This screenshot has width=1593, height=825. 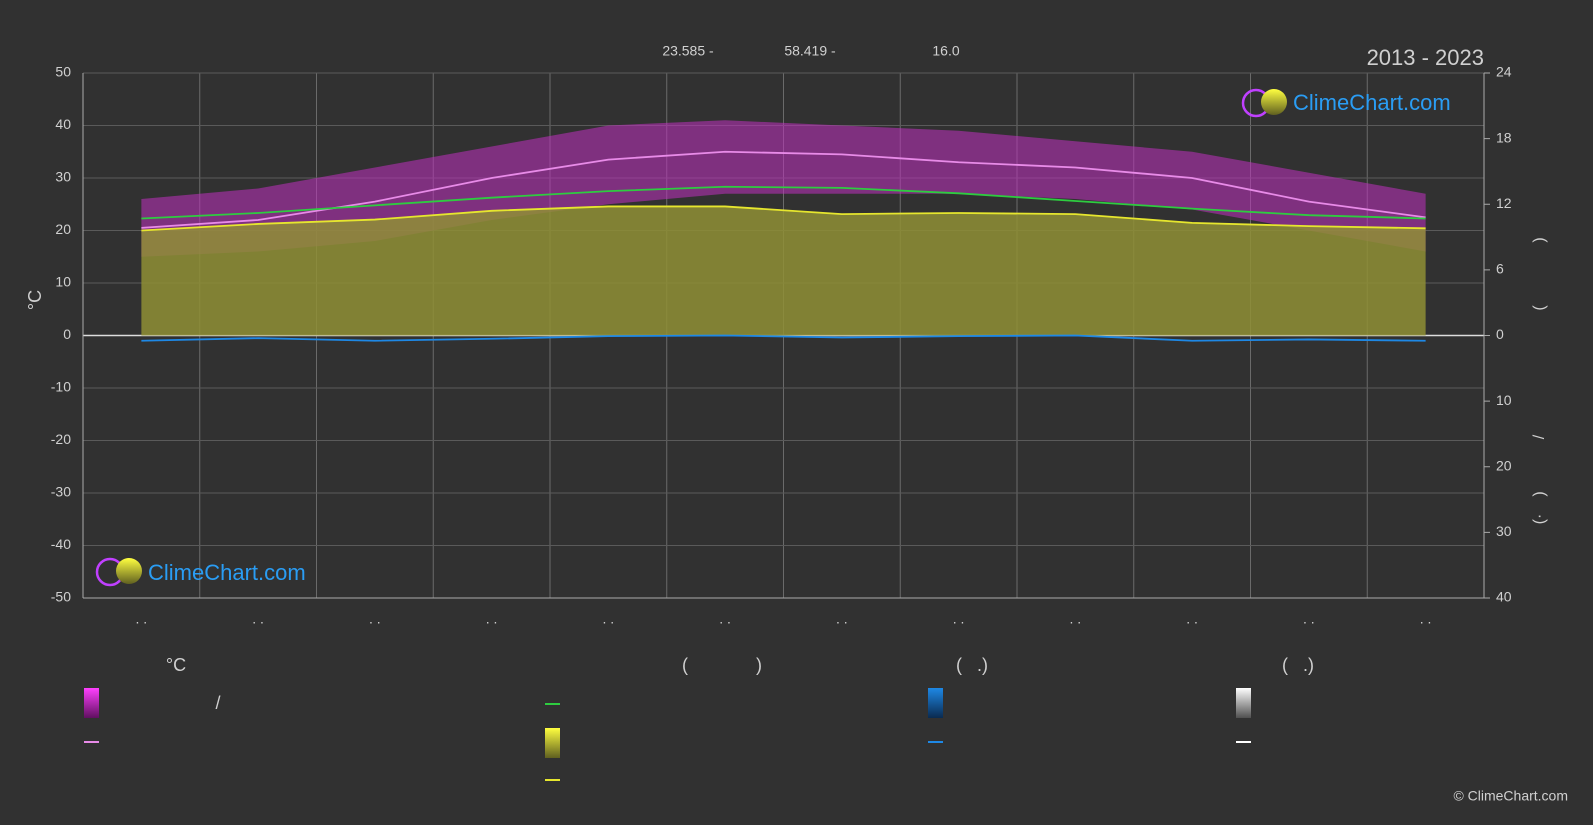 I want to click on legend-header: °C, so click(x=176, y=665).